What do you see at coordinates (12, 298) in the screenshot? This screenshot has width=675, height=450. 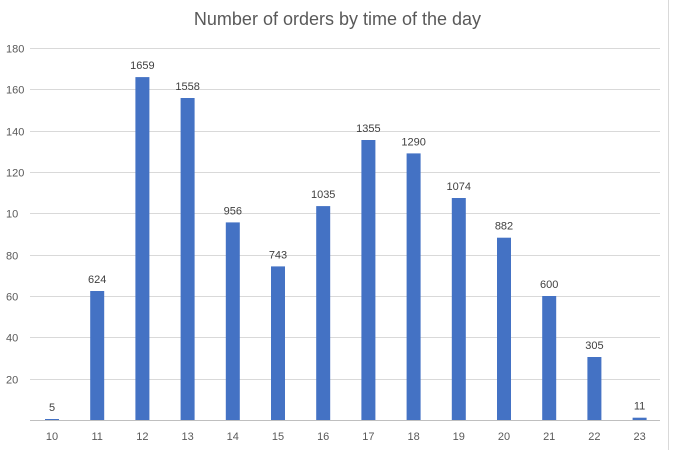 I see `y-tick-label: 60` at bounding box center [12, 298].